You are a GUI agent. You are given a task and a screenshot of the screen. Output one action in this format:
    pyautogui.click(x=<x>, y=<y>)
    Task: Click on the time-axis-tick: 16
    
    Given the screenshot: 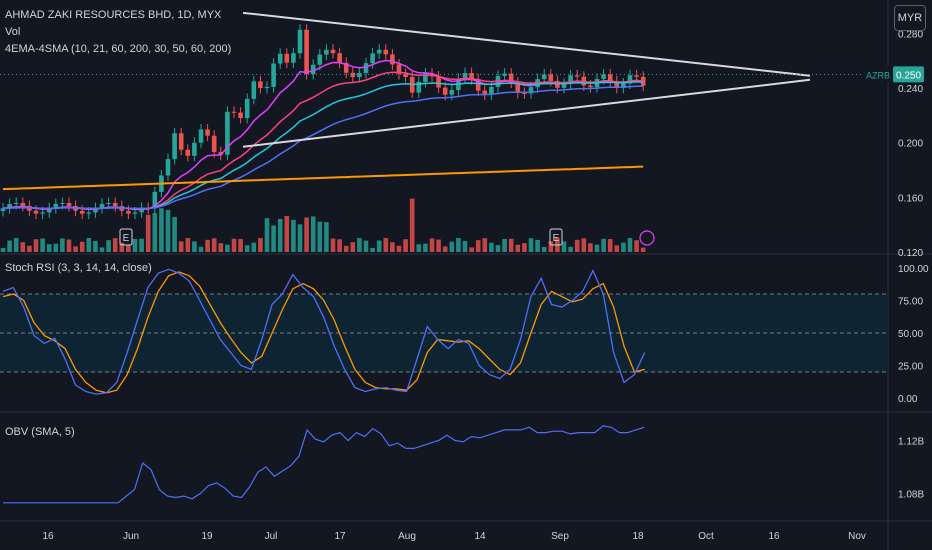 What is the action you would take?
    pyautogui.click(x=774, y=536)
    